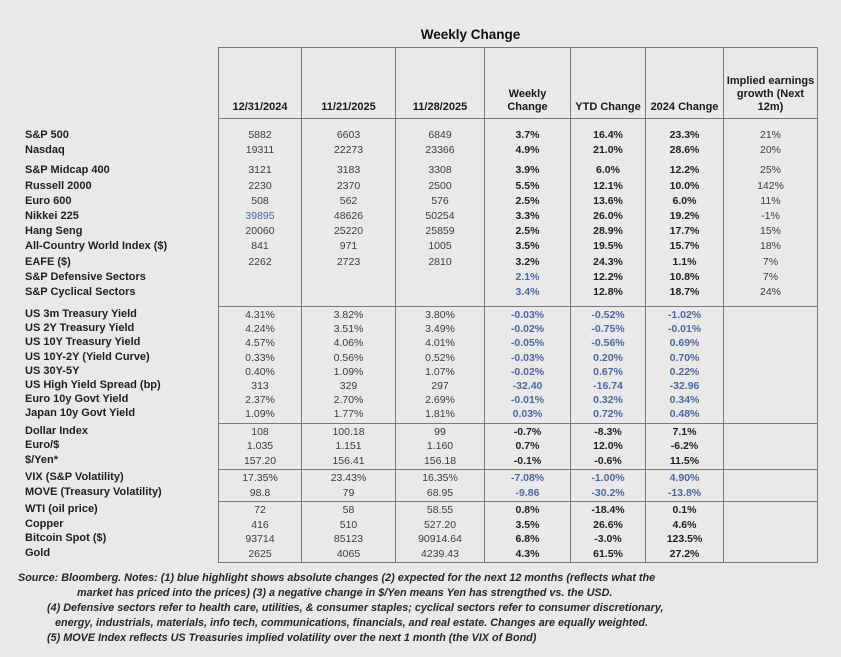 The image size is (841, 657). I want to click on row-label: MOVE (Treasury Volatility), so click(93, 491).